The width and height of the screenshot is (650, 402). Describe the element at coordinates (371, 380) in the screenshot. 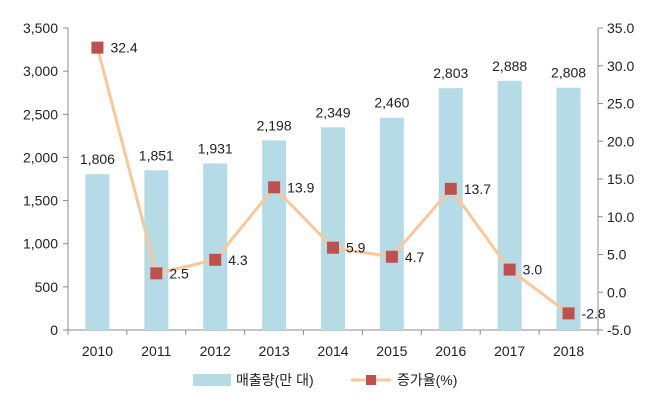

I see `legend-swatch-growth-marker` at that location.